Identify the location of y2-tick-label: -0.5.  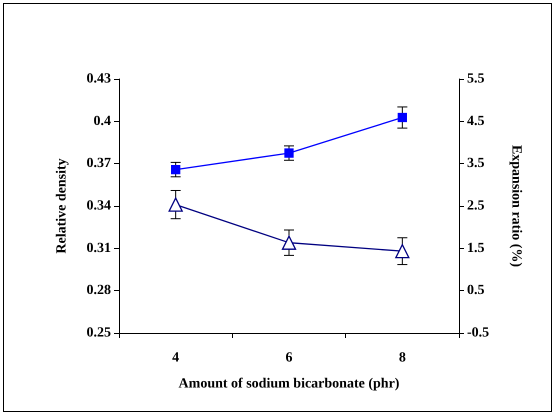
(478, 333).